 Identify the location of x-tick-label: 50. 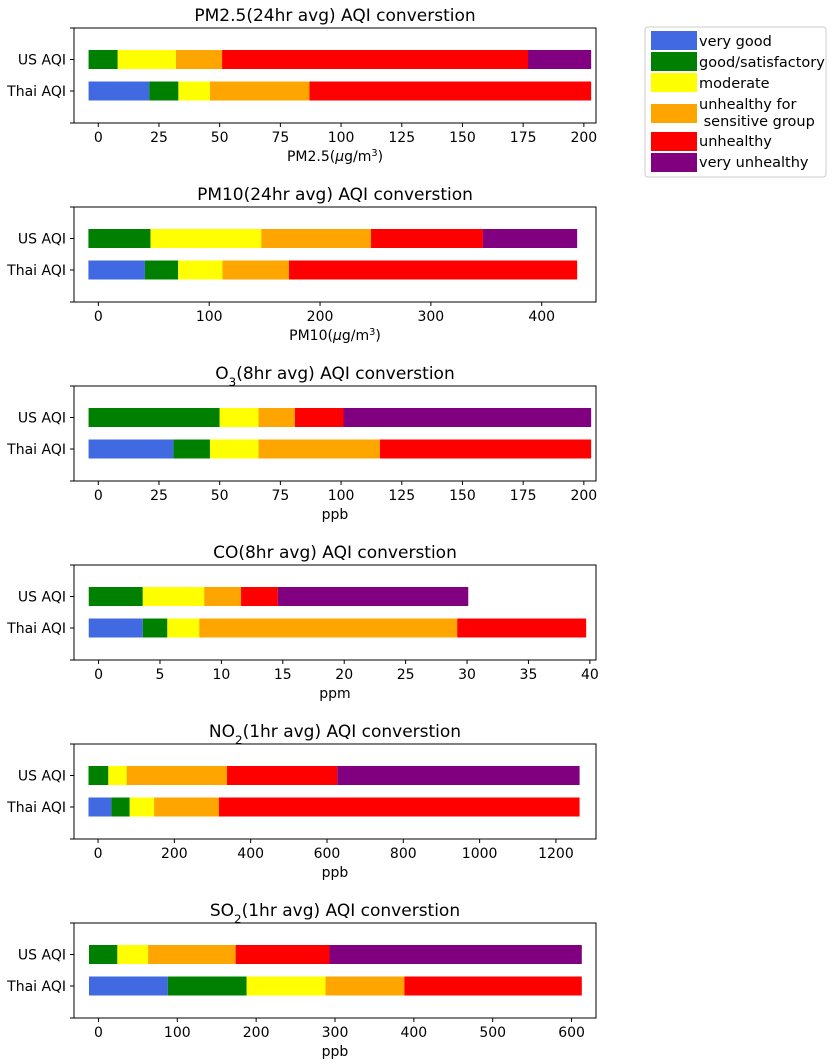
(220, 138).